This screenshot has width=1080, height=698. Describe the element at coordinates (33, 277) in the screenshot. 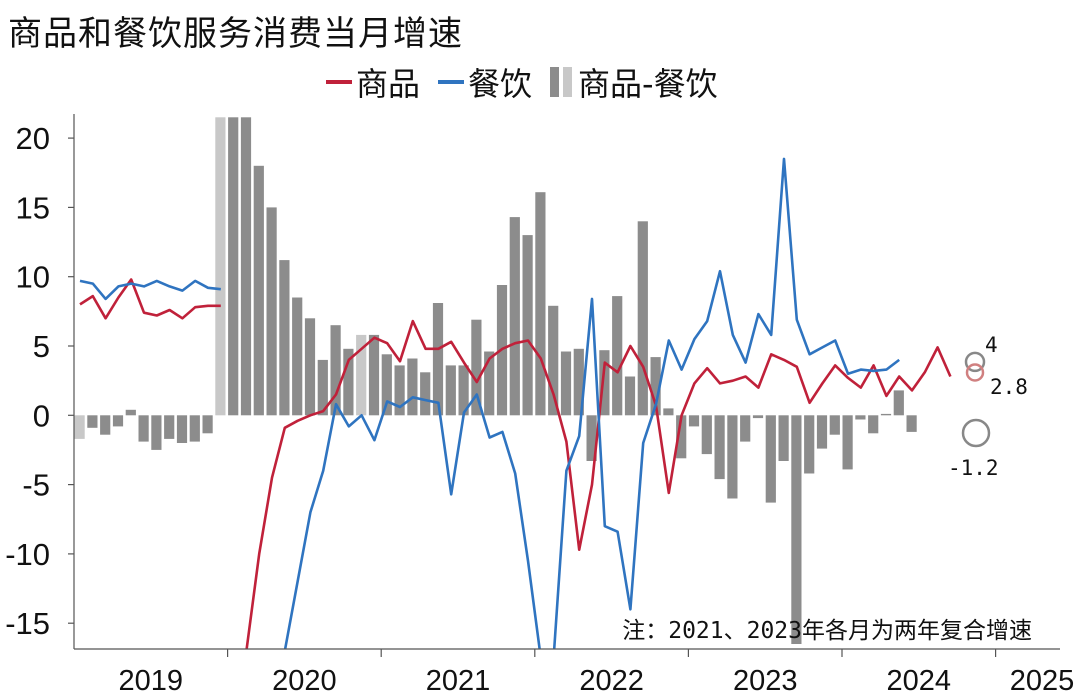

I see `y-tick-label: 10` at that location.